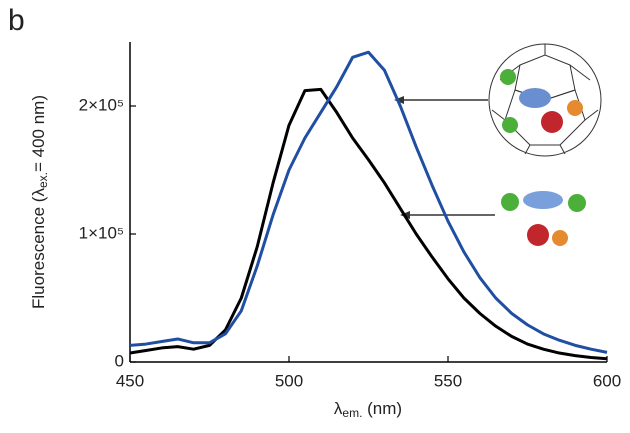 Image resolution: width=630 pixels, height=433 pixels. I want to click on panel-label: b, so click(16, 20).